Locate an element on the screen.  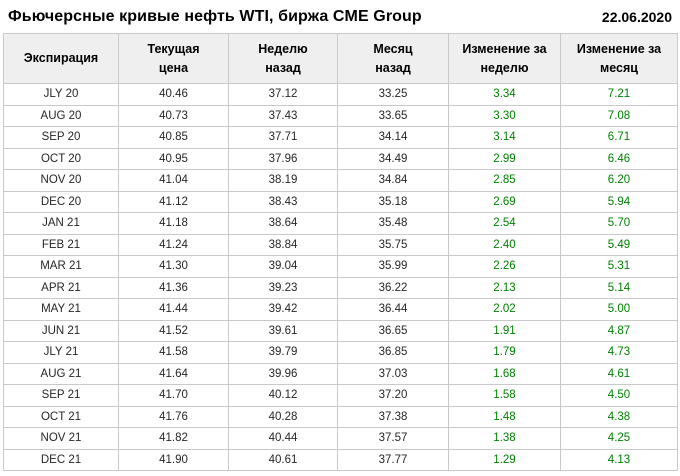
cell-change-month: 5.49 is located at coordinates (619, 244).